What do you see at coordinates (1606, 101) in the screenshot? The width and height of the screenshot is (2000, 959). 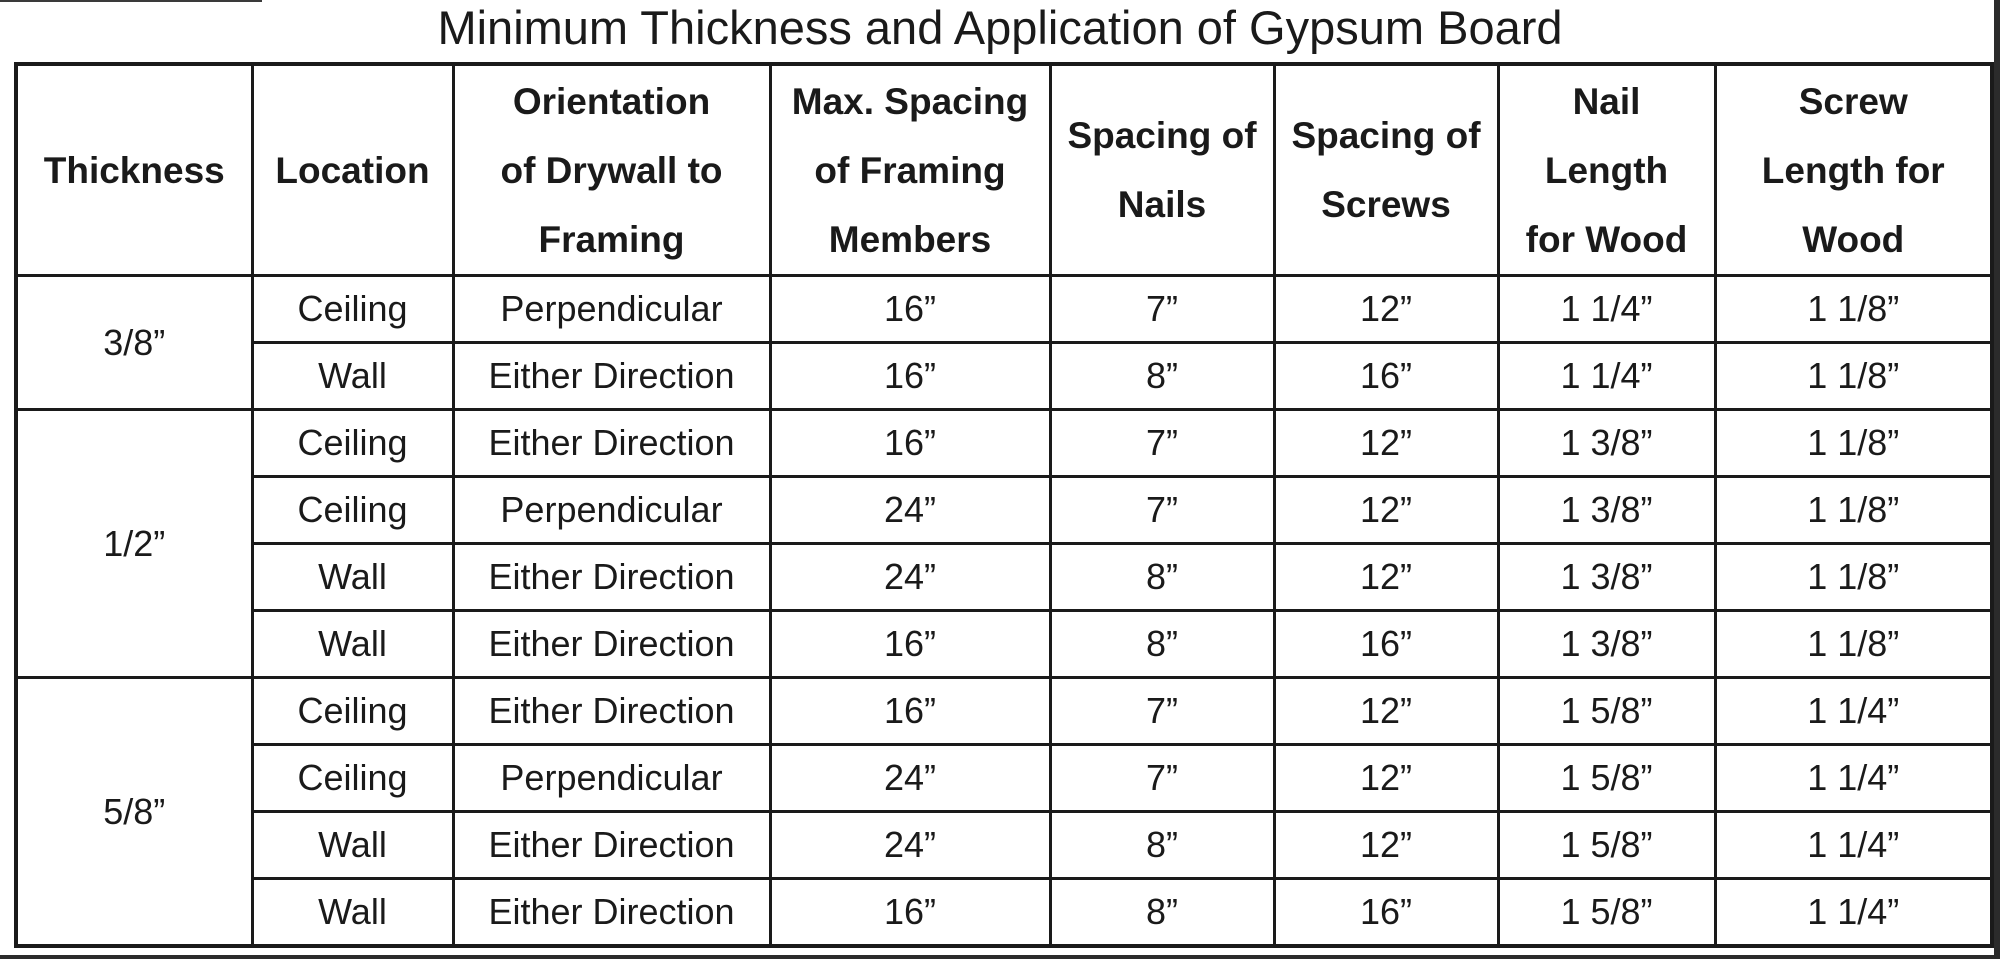 I see `header-line: Nail` at bounding box center [1606, 101].